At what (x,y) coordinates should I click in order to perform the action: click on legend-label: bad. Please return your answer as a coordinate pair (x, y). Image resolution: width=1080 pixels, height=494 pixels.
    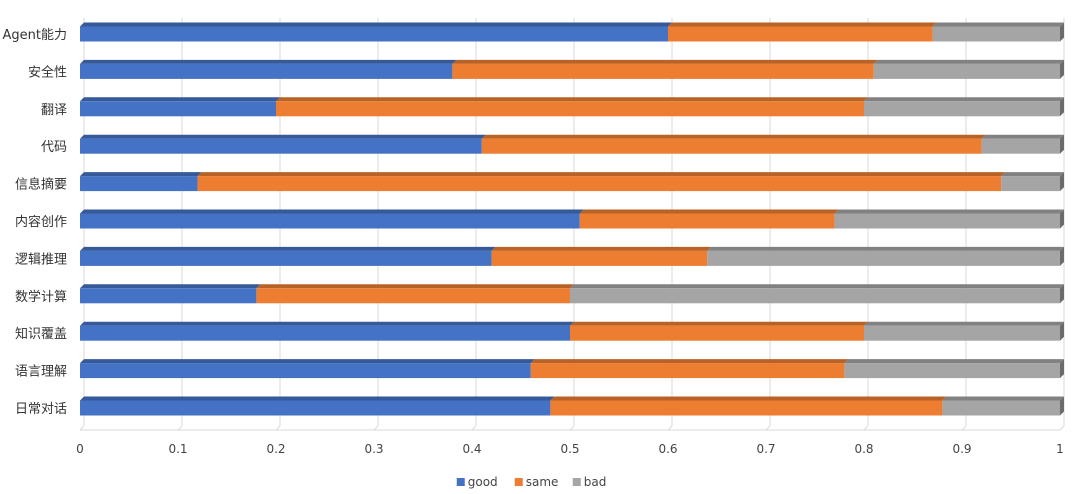
    Looking at the image, I should click on (595, 482).